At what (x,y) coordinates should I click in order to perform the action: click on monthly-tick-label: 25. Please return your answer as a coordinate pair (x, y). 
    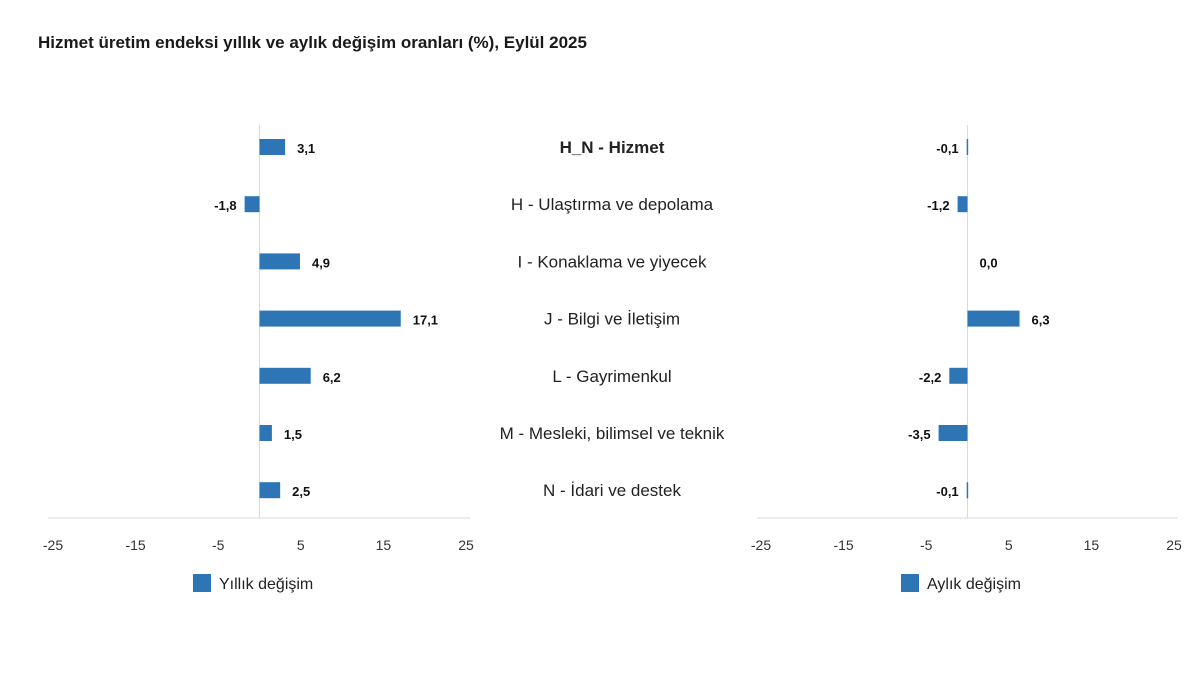
    Looking at the image, I should click on (1174, 545).